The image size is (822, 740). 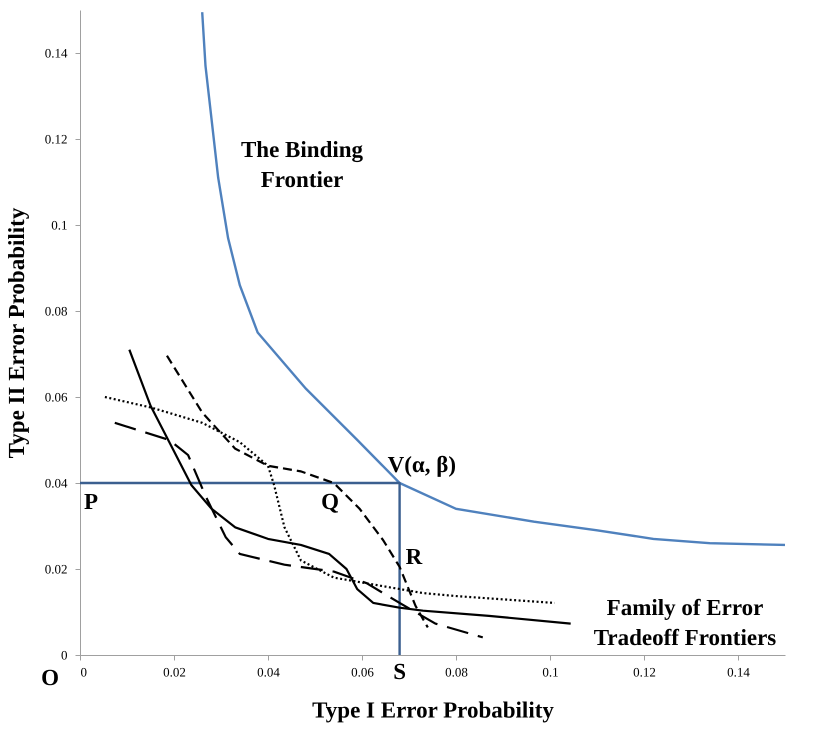 What do you see at coordinates (56, 397) in the screenshot?
I see `y-tick-label: 0.06` at bounding box center [56, 397].